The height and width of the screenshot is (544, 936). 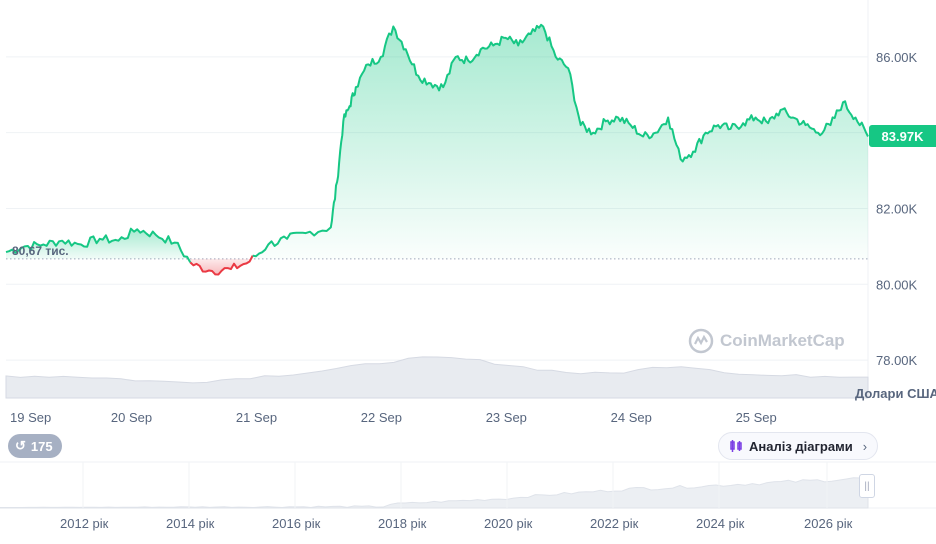 What do you see at coordinates (895, 393) in the screenshot?
I see `currency-label: Долари США` at bounding box center [895, 393].